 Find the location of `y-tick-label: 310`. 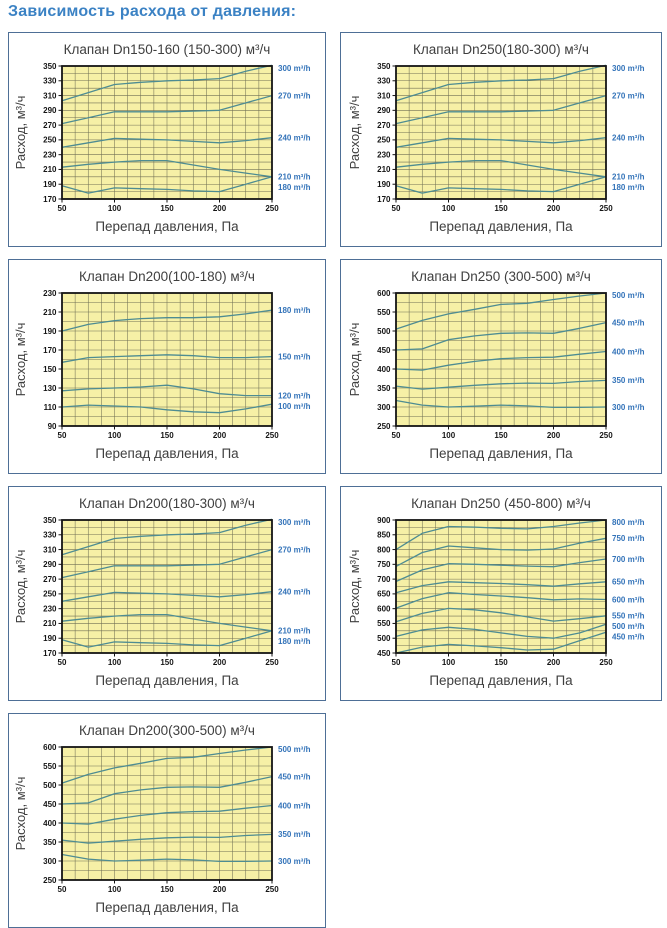

y-tick-label: 310 is located at coordinates (50, 95).